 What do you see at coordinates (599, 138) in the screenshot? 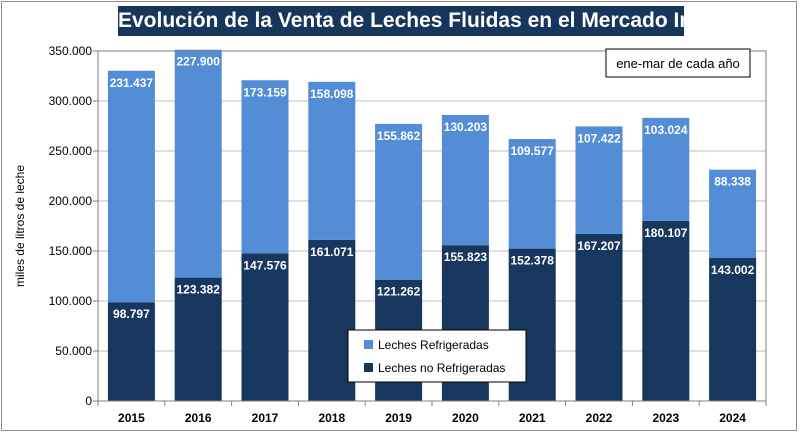
I see `data-label: 107.422` at bounding box center [599, 138].